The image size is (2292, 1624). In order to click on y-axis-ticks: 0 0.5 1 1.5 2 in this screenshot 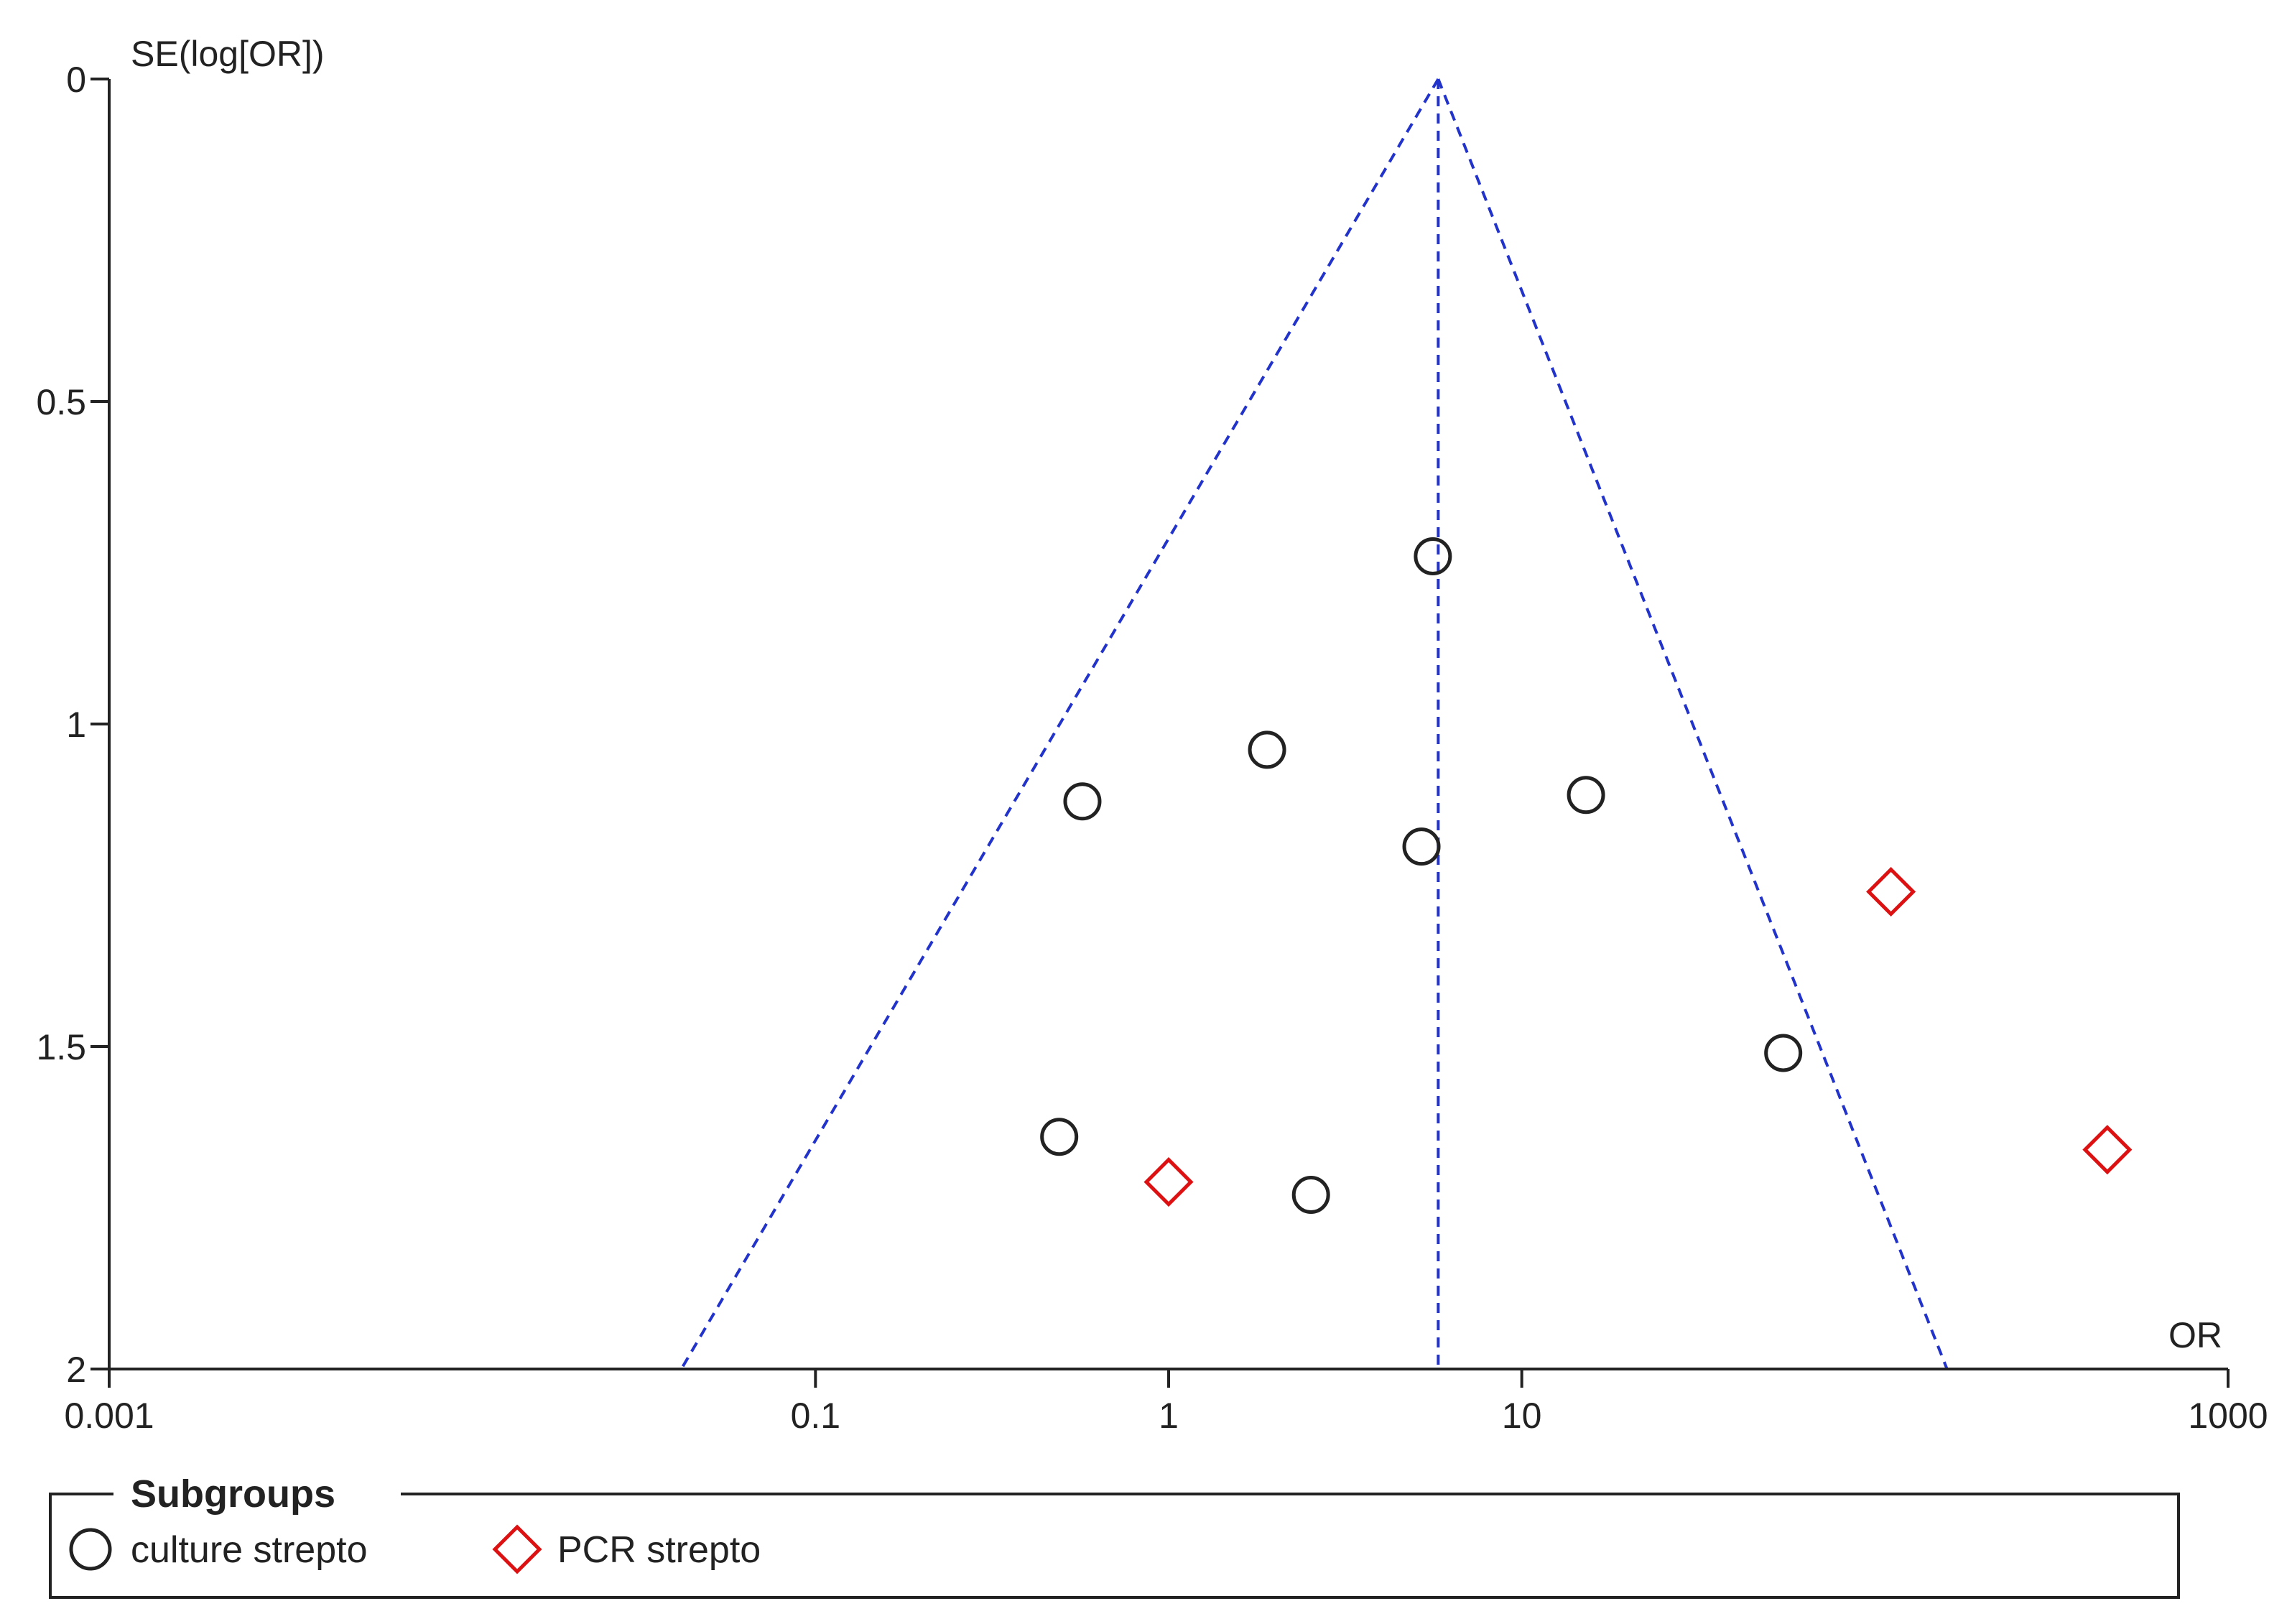, I will do `click(72, 725)`.